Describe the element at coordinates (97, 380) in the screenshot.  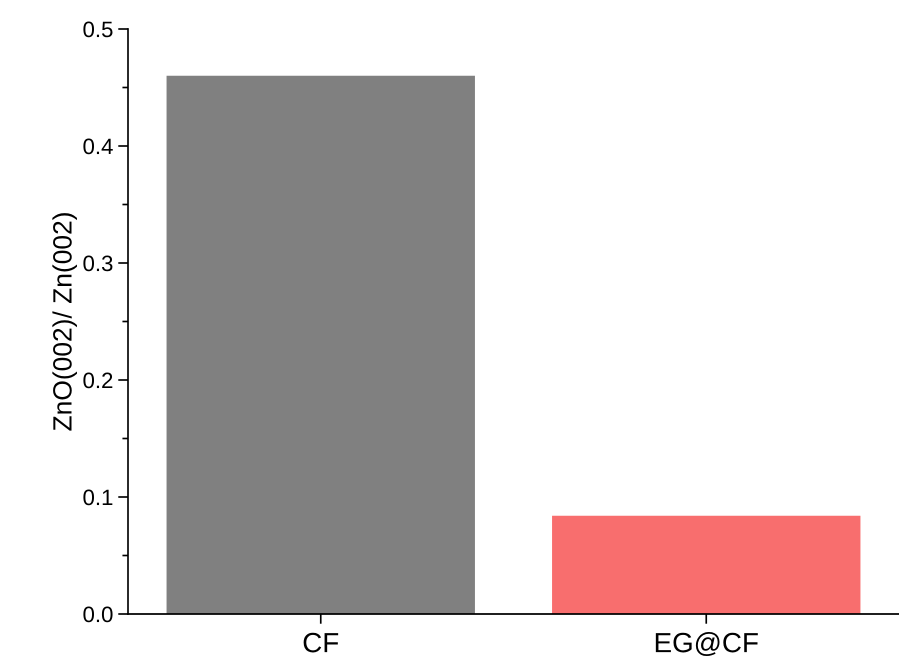
I see `y-tick-label: 0.2` at that location.